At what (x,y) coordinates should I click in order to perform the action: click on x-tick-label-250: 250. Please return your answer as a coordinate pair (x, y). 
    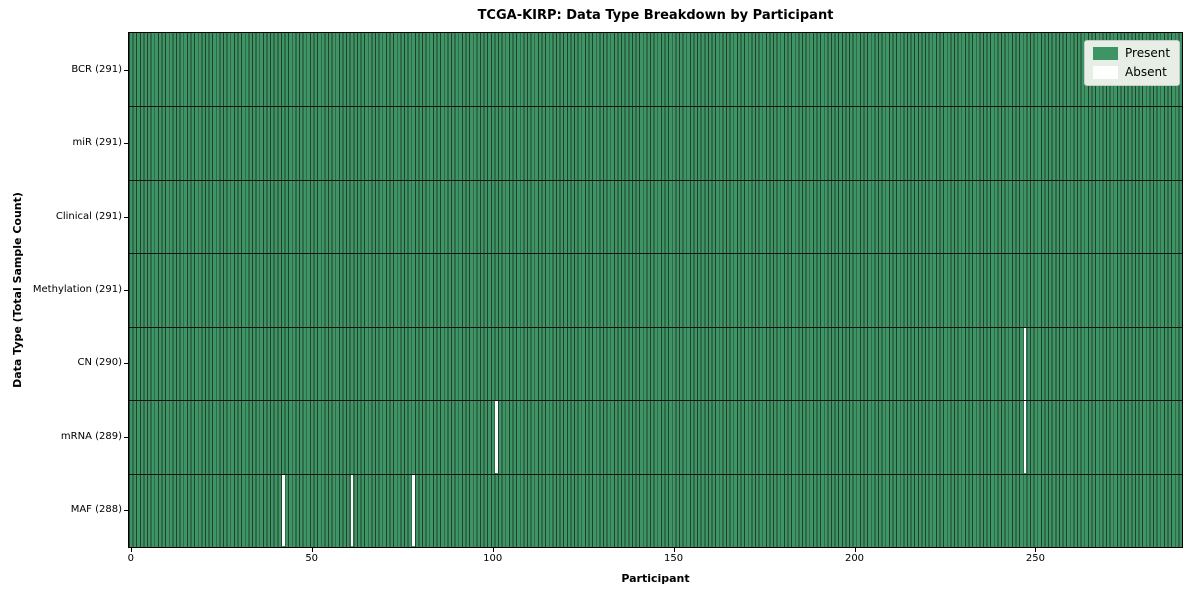
    Looking at the image, I should click on (1035, 558).